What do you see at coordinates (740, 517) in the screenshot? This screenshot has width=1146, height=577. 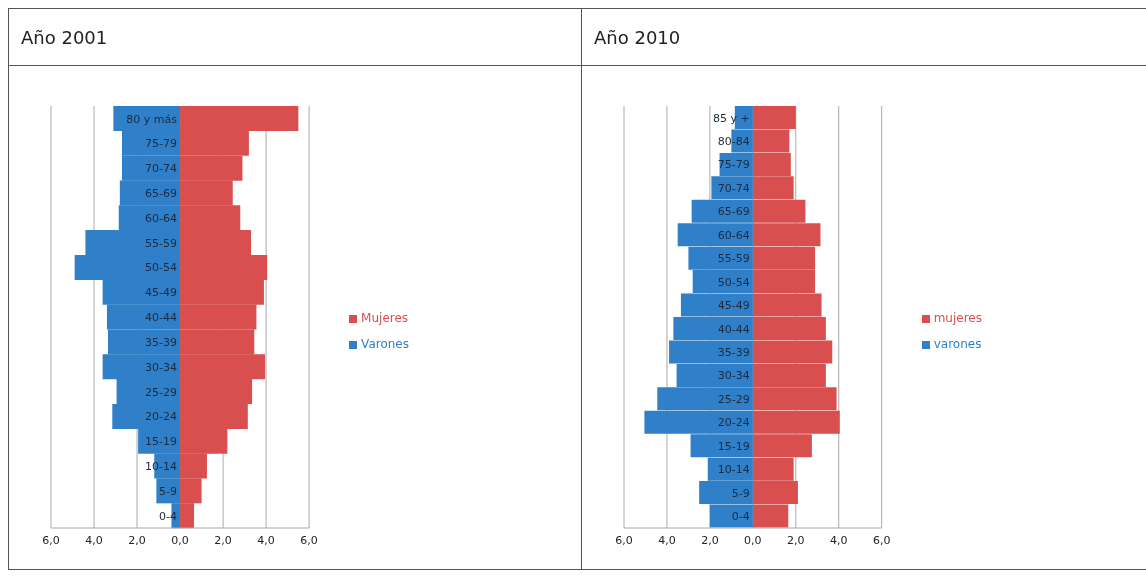 I see `y-tick-label: 0-4` at bounding box center [740, 517].